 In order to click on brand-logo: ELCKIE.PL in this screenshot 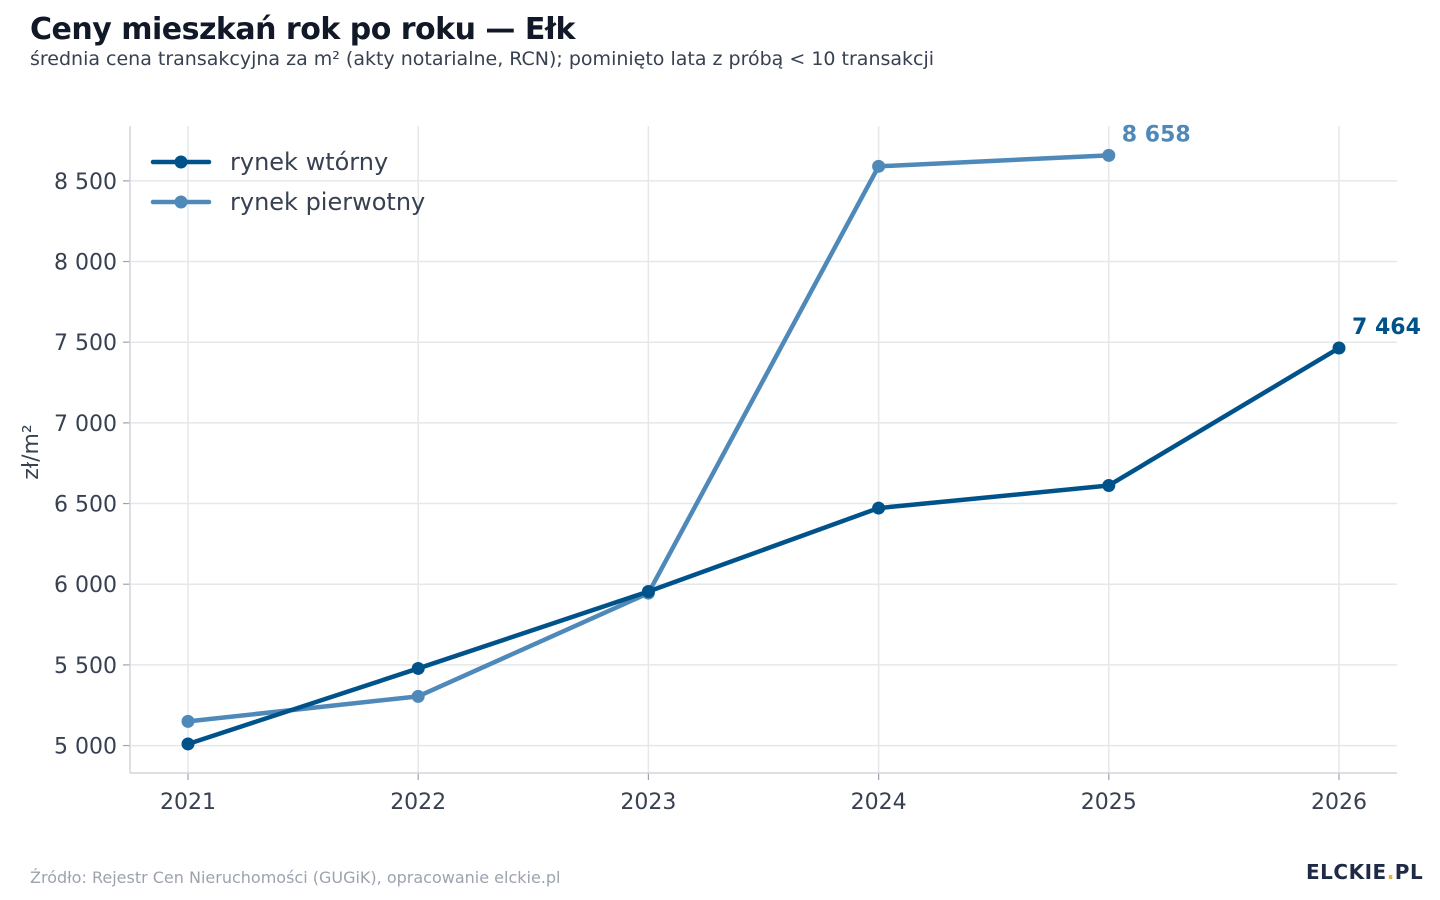, I will do `click(1364, 872)`.